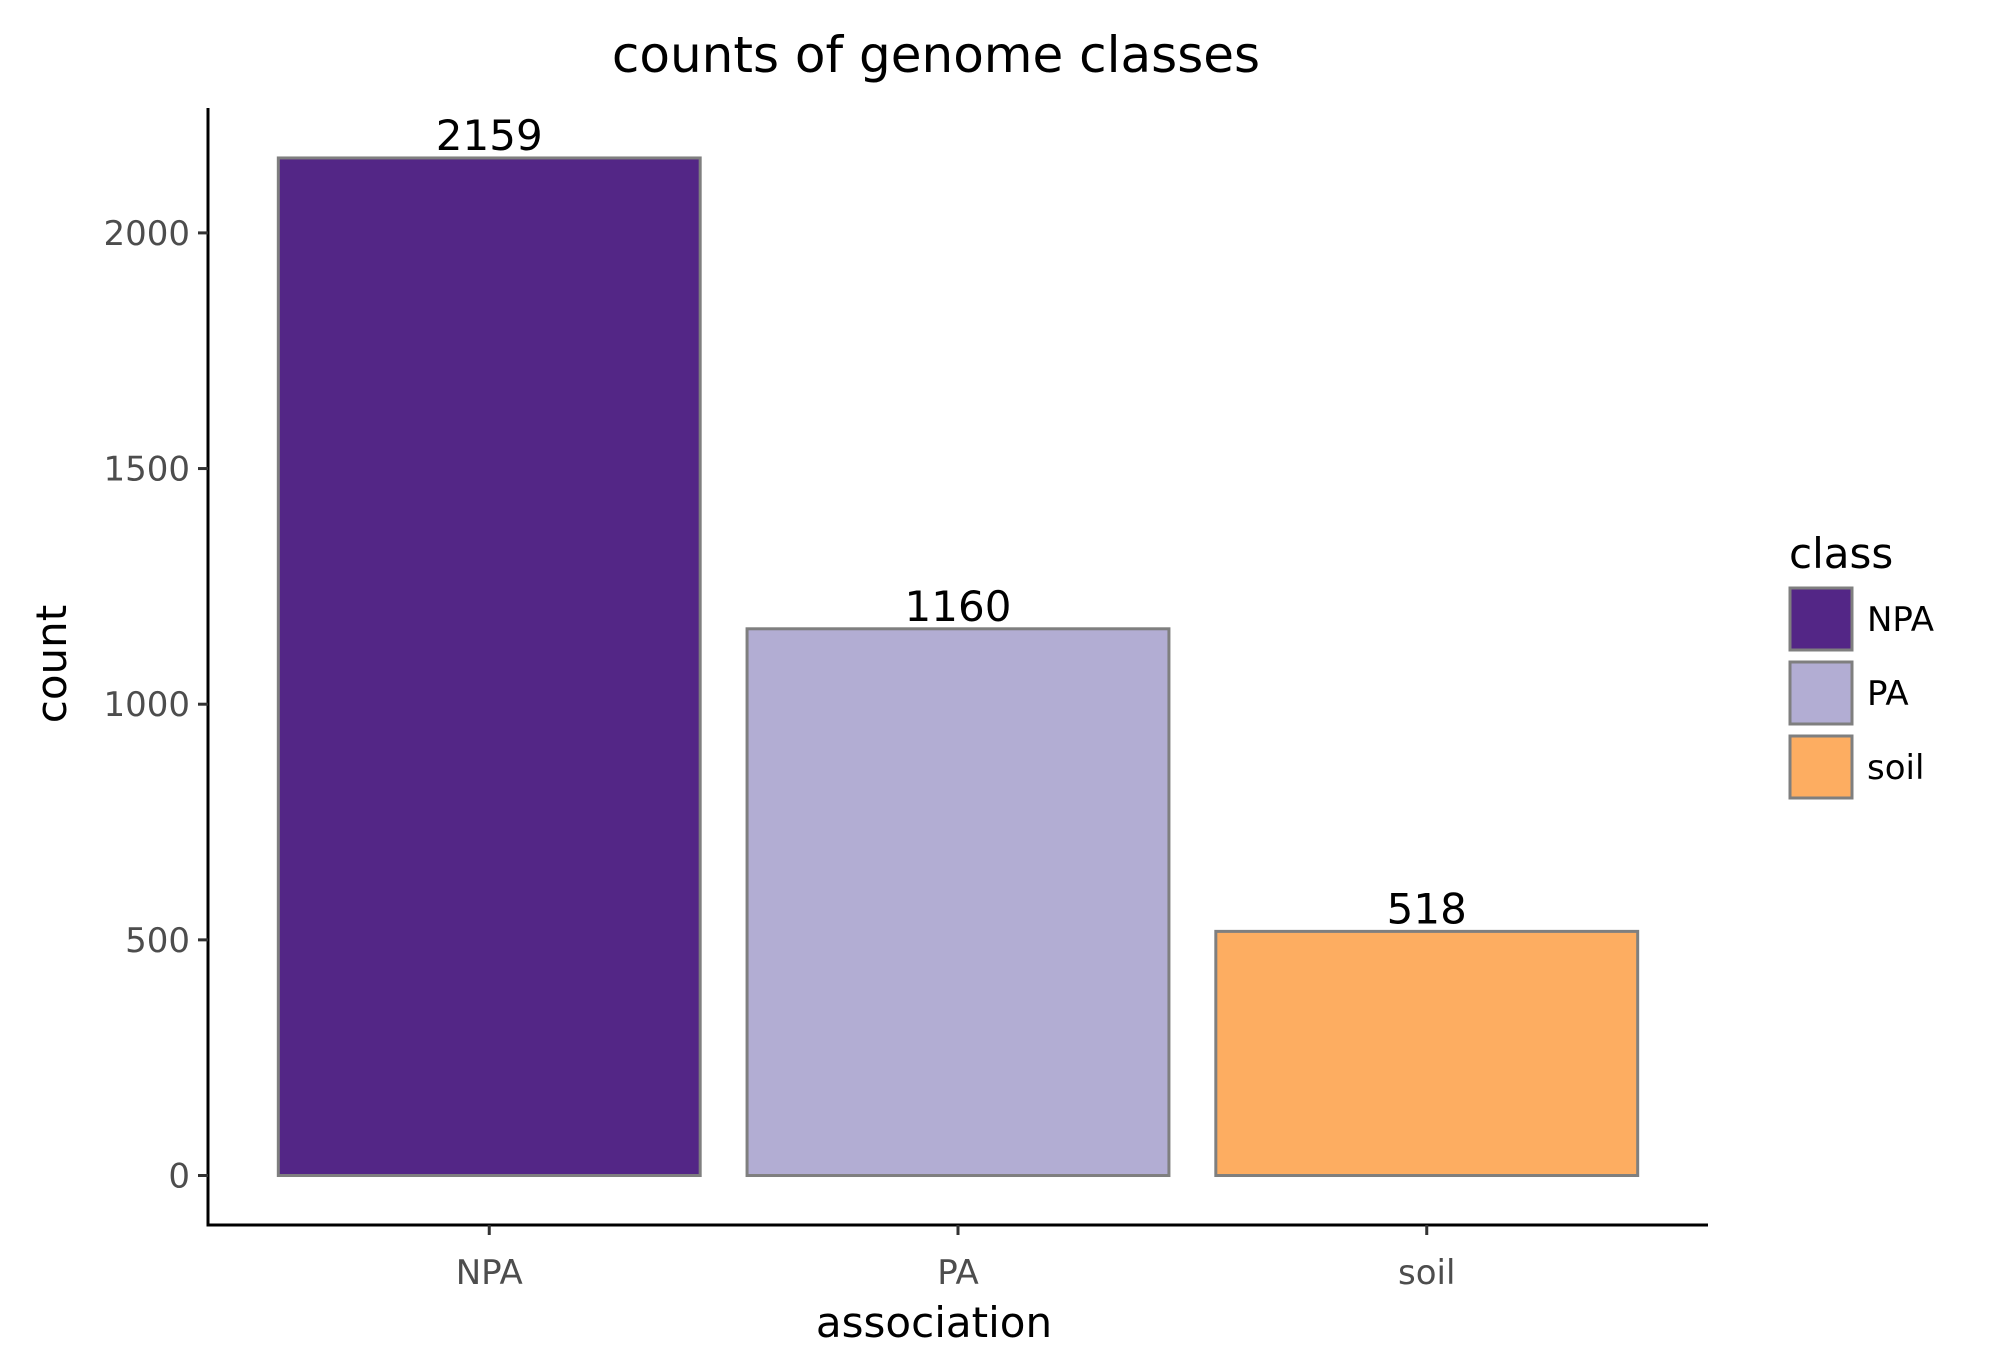 The image size is (2007, 1368). What do you see at coordinates (1888, 694) in the screenshot?
I see `legend-label-pa: PA` at bounding box center [1888, 694].